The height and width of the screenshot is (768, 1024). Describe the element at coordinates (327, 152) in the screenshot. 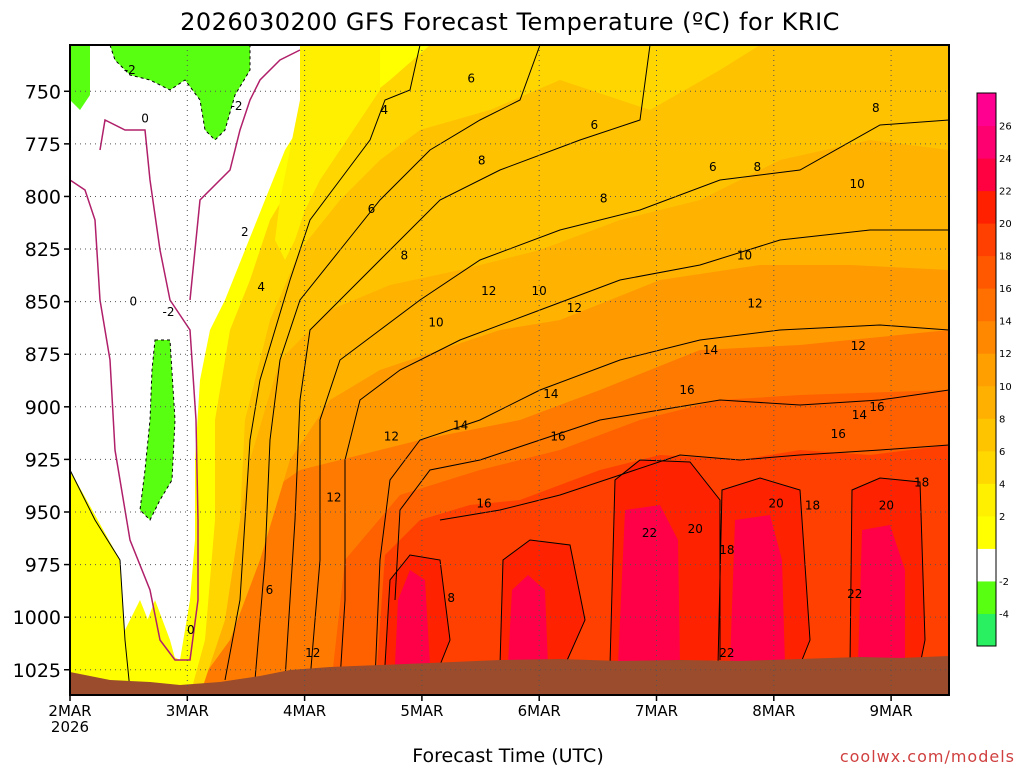

I see `band-ylw-upper` at that location.